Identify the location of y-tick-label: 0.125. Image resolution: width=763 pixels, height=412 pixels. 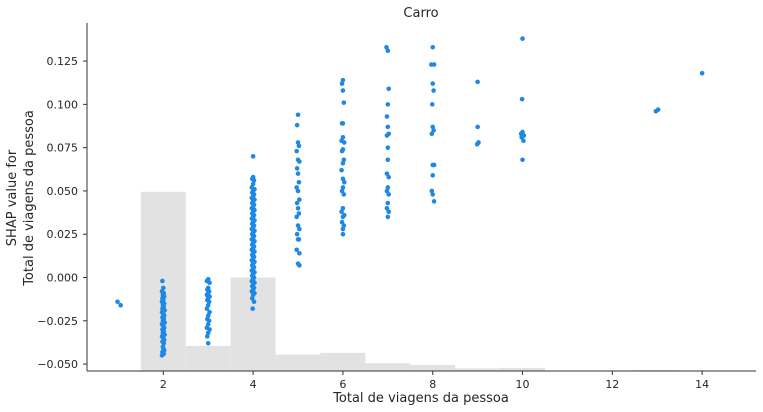
(63, 61).